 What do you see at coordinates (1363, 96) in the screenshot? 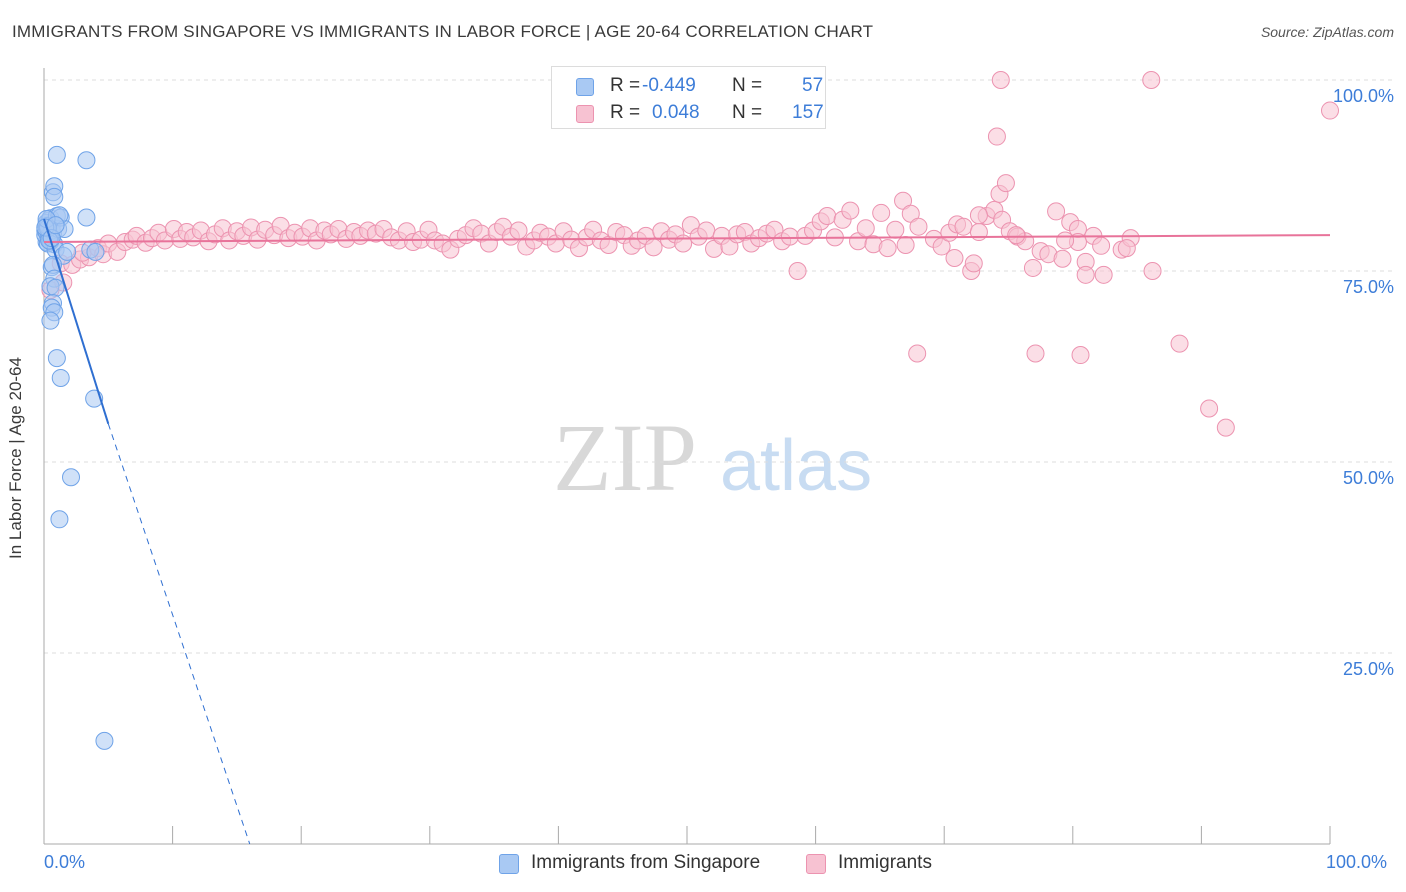
I see `y-tick-label: 100.0%` at bounding box center [1363, 96].